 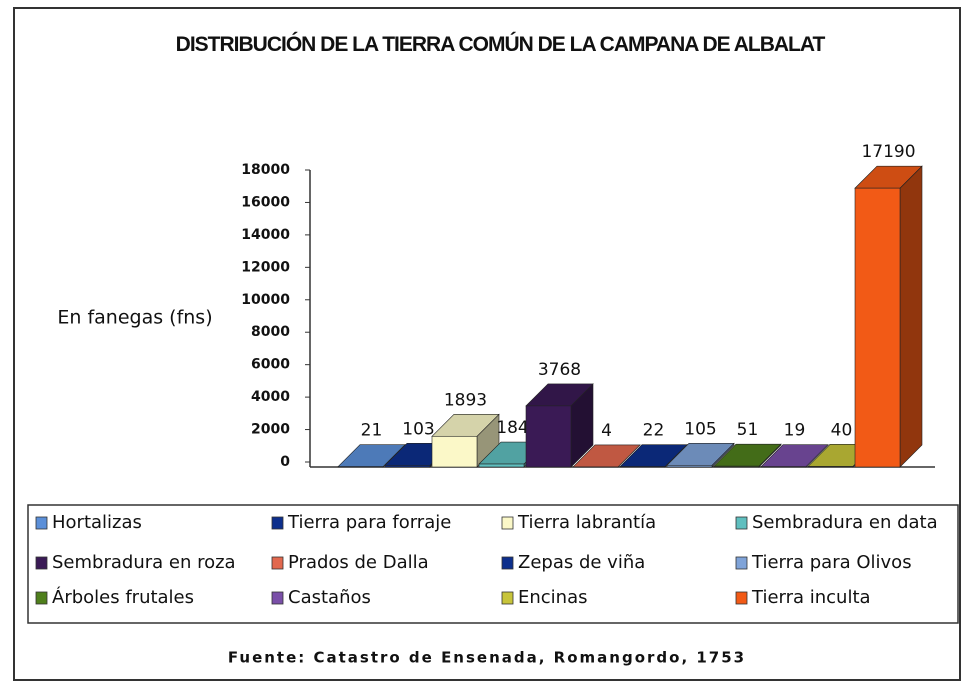 I want to click on data-label: 184, so click(x=512, y=428).